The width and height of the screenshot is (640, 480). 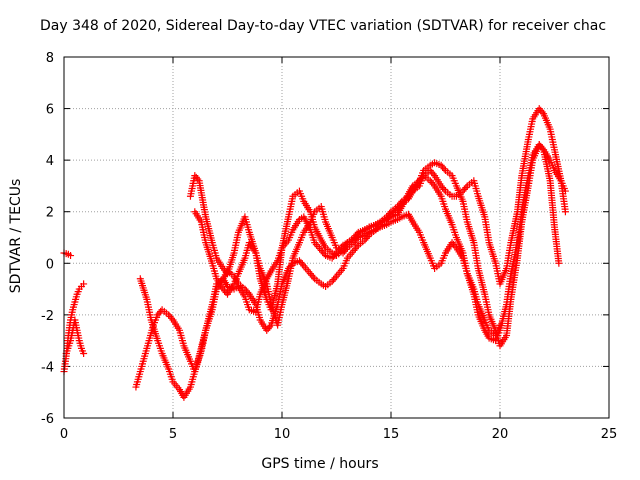 What do you see at coordinates (64, 434) in the screenshot?
I see `x-tick-label: 0` at bounding box center [64, 434].